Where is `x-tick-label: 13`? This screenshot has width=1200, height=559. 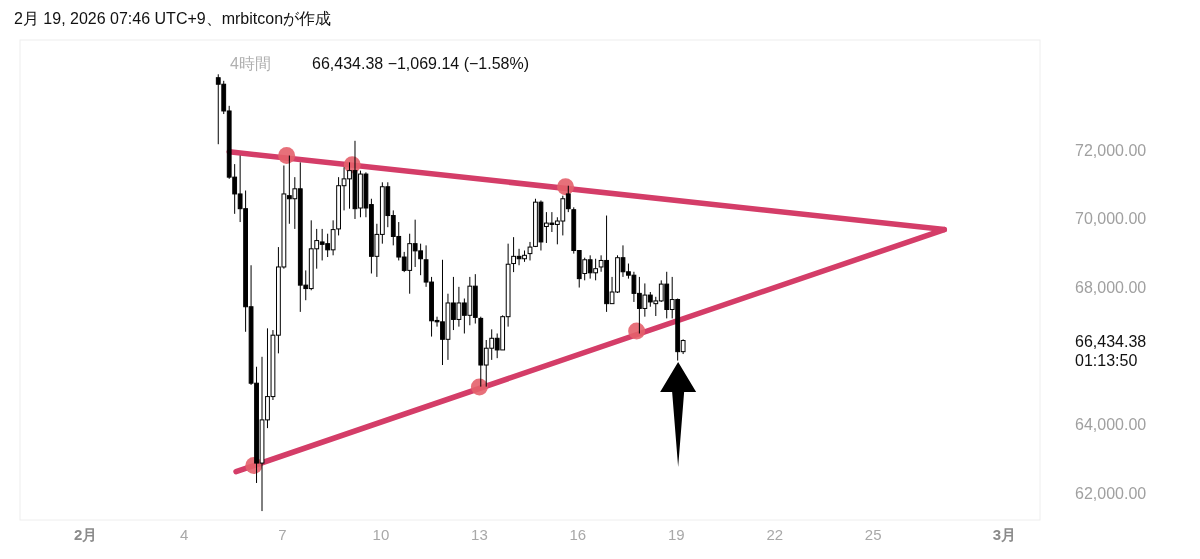 x-tick-label: 13 is located at coordinates (479, 534).